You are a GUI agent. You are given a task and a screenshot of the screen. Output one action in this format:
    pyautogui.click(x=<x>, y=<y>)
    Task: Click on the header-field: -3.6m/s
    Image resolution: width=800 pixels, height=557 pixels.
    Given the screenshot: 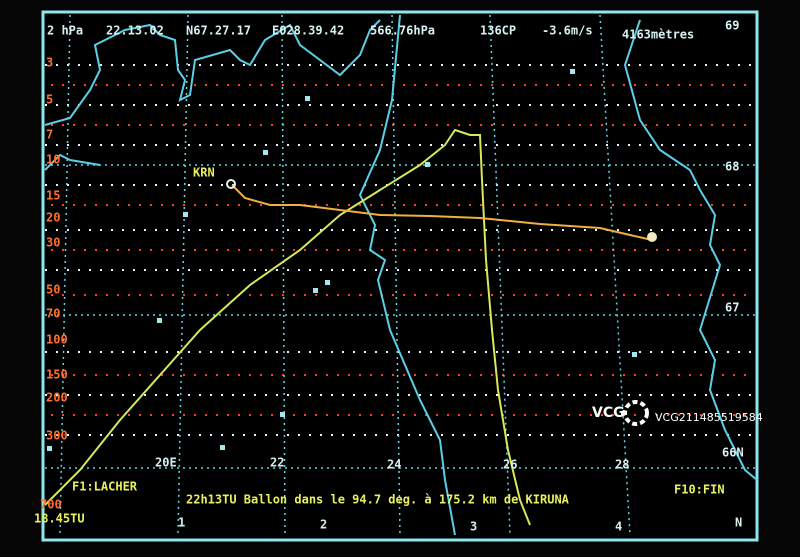 What is the action you would take?
    pyautogui.click(x=567, y=31)
    